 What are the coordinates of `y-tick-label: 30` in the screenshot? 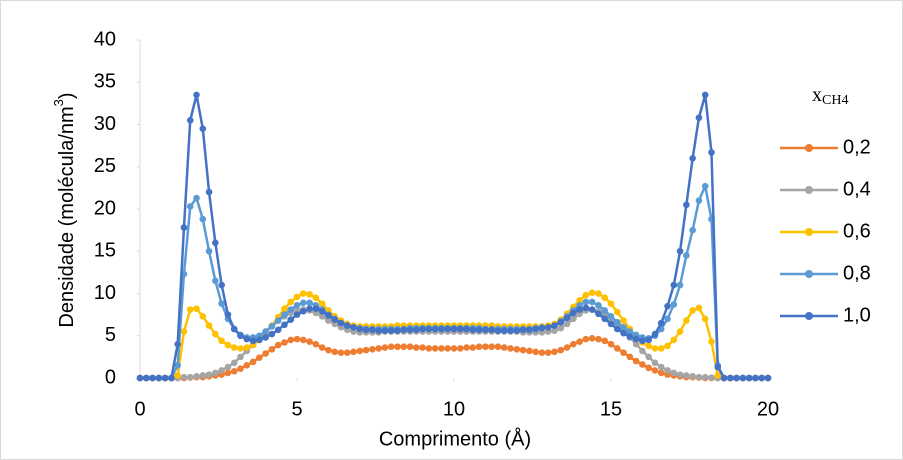 It's located at (105, 124).